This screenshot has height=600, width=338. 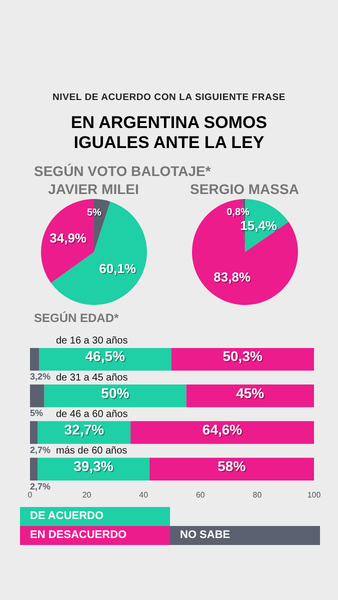 I want to click on text: SEGÚN VOTO BALOTAJE*, so click(x=123, y=171).